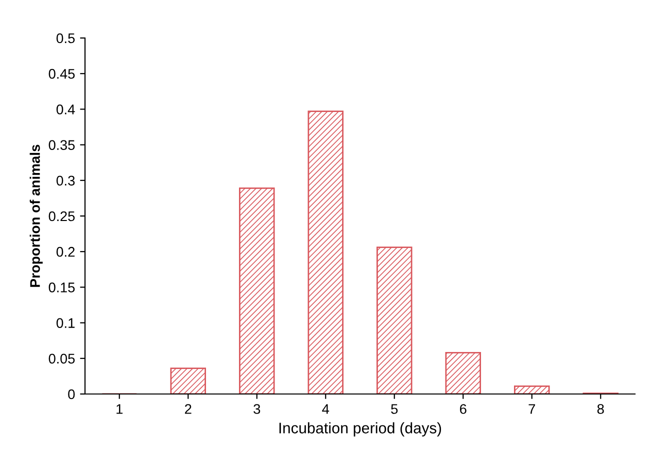 This screenshot has height=453, width=645. Describe the element at coordinates (61, 73) in the screenshot. I see `y-tick-label: 0.45` at that location.